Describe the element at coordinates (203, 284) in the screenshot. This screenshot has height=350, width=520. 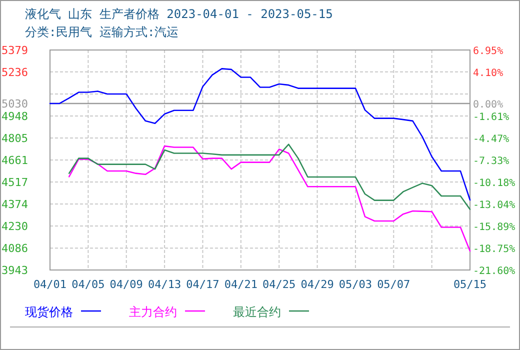
I see `x-tick-label: 04/17` at that location.